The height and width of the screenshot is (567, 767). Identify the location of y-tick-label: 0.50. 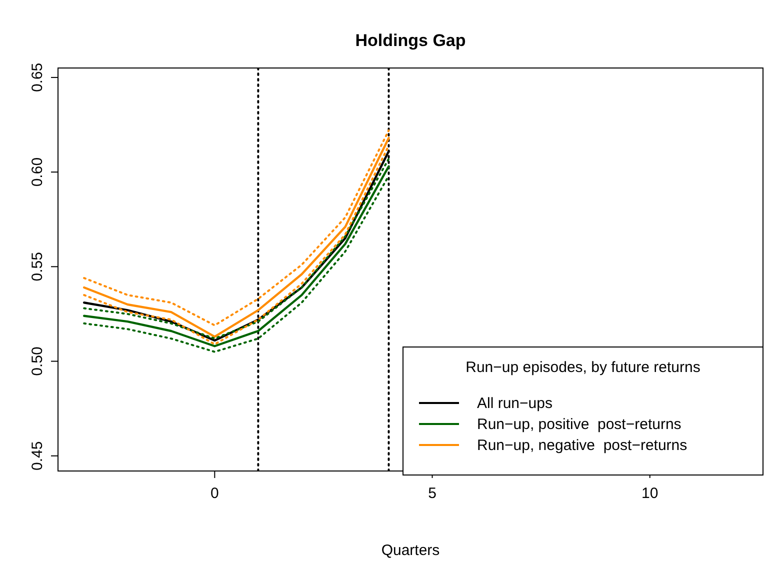
(37, 361).